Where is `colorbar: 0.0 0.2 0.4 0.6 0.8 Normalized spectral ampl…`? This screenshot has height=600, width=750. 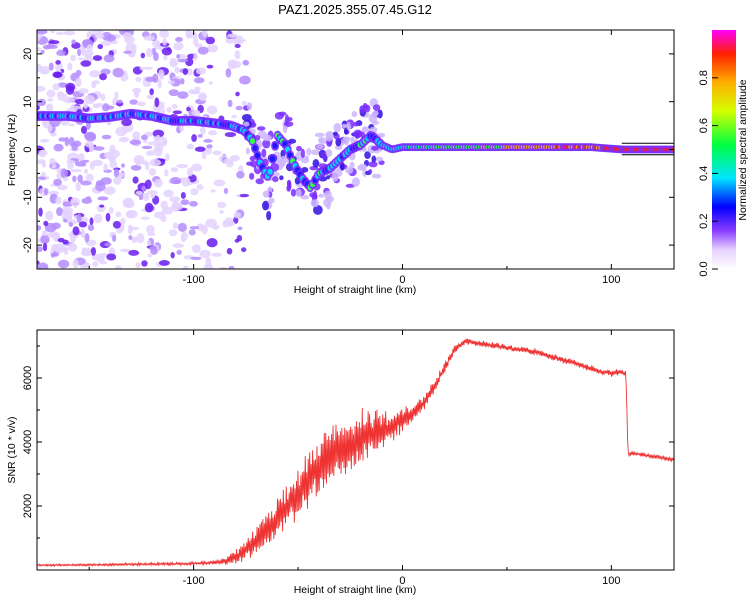 colorbar: 0.0 0.2 0.4 0.6 0.8 Normalized spectral ampl… is located at coordinates (723, 153).